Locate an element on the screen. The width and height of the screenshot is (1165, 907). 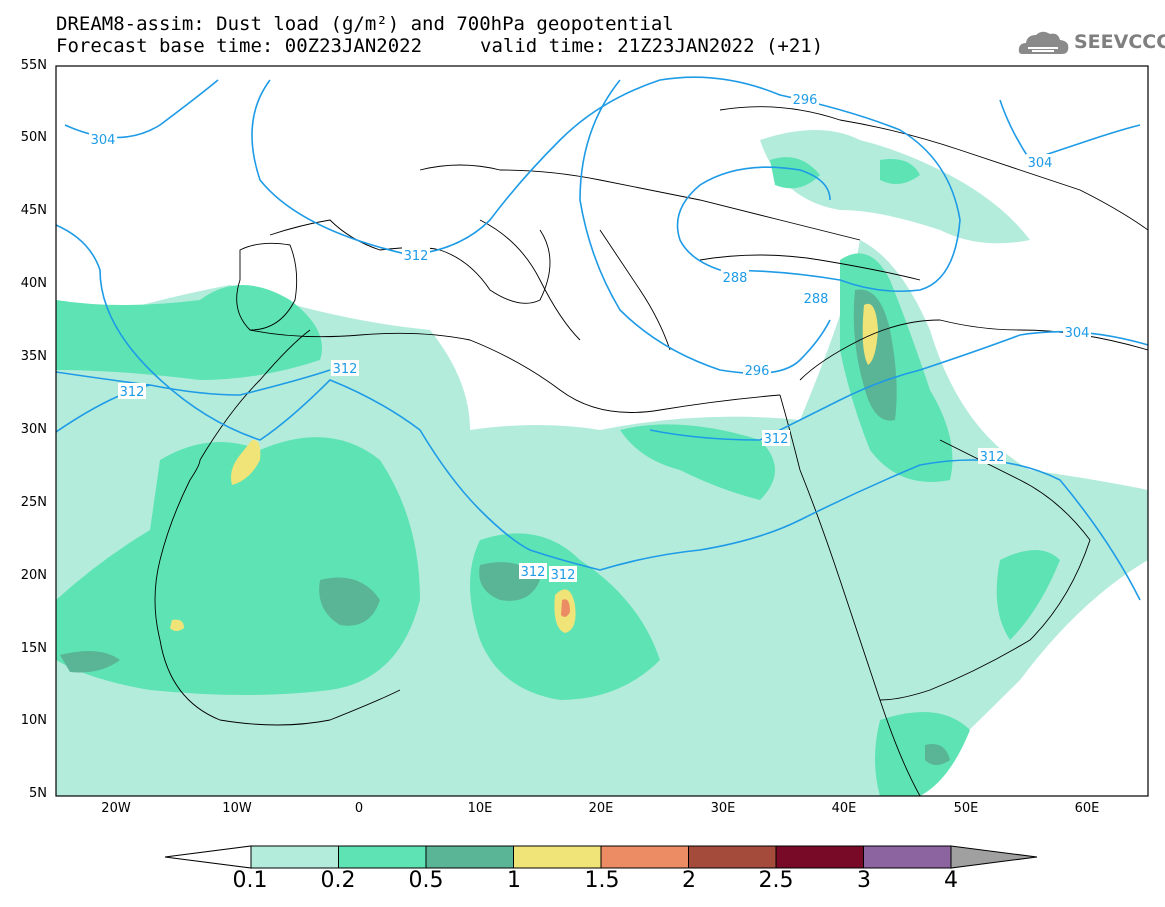
colorbar-max-arrow is located at coordinates (994, 857).